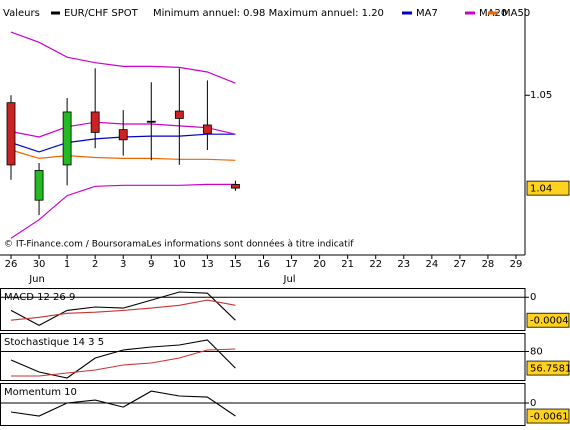 The image size is (570, 430). I want to click on last-value-label: -0.0061, so click(549, 417).